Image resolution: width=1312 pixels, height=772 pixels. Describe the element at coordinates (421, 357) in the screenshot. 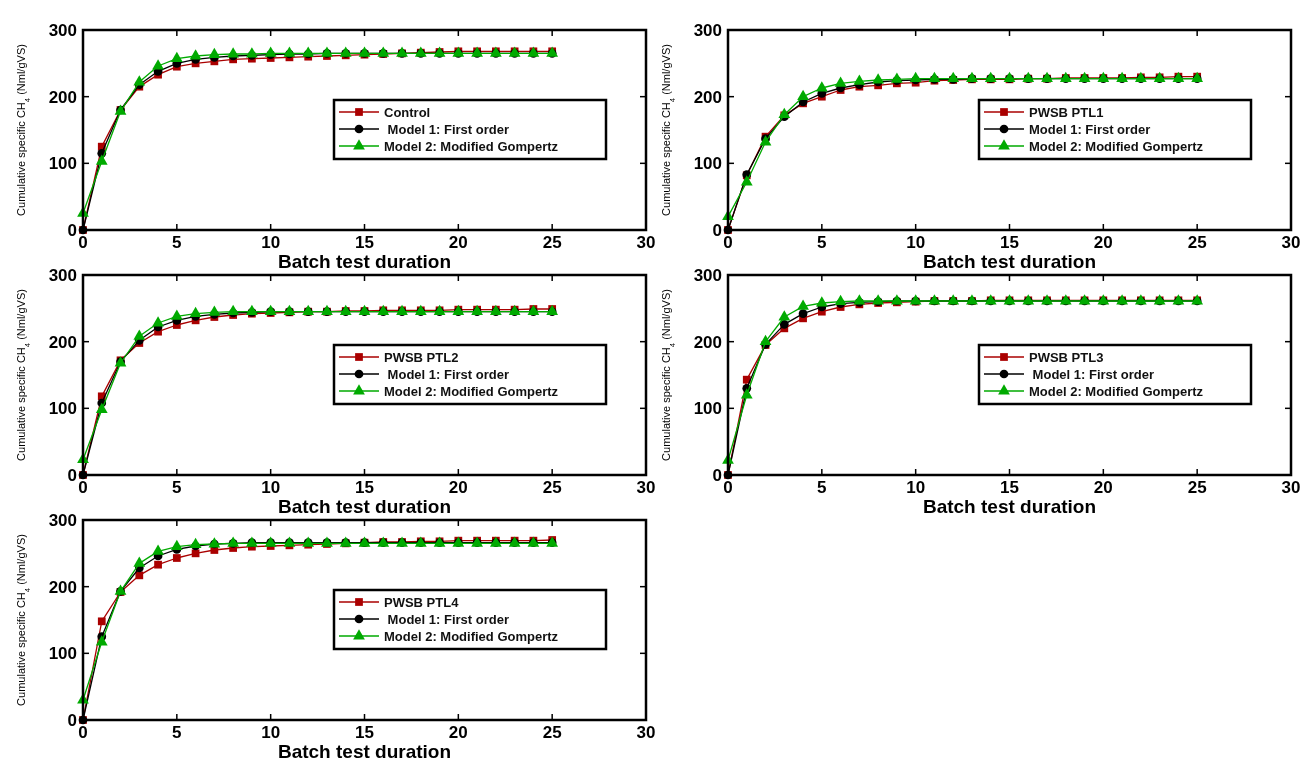

I see `legend-label: PWSB PTL2` at that location.